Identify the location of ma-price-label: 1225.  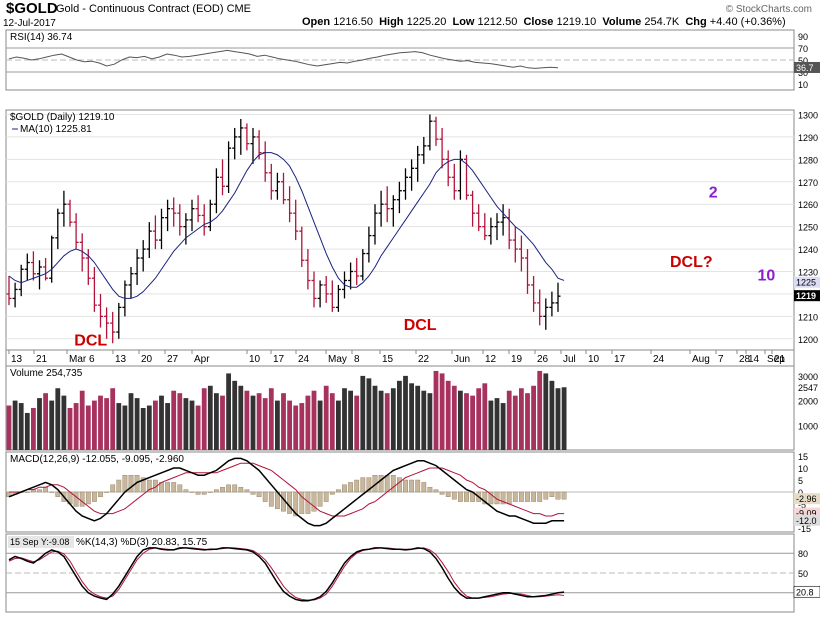
(806, 283).